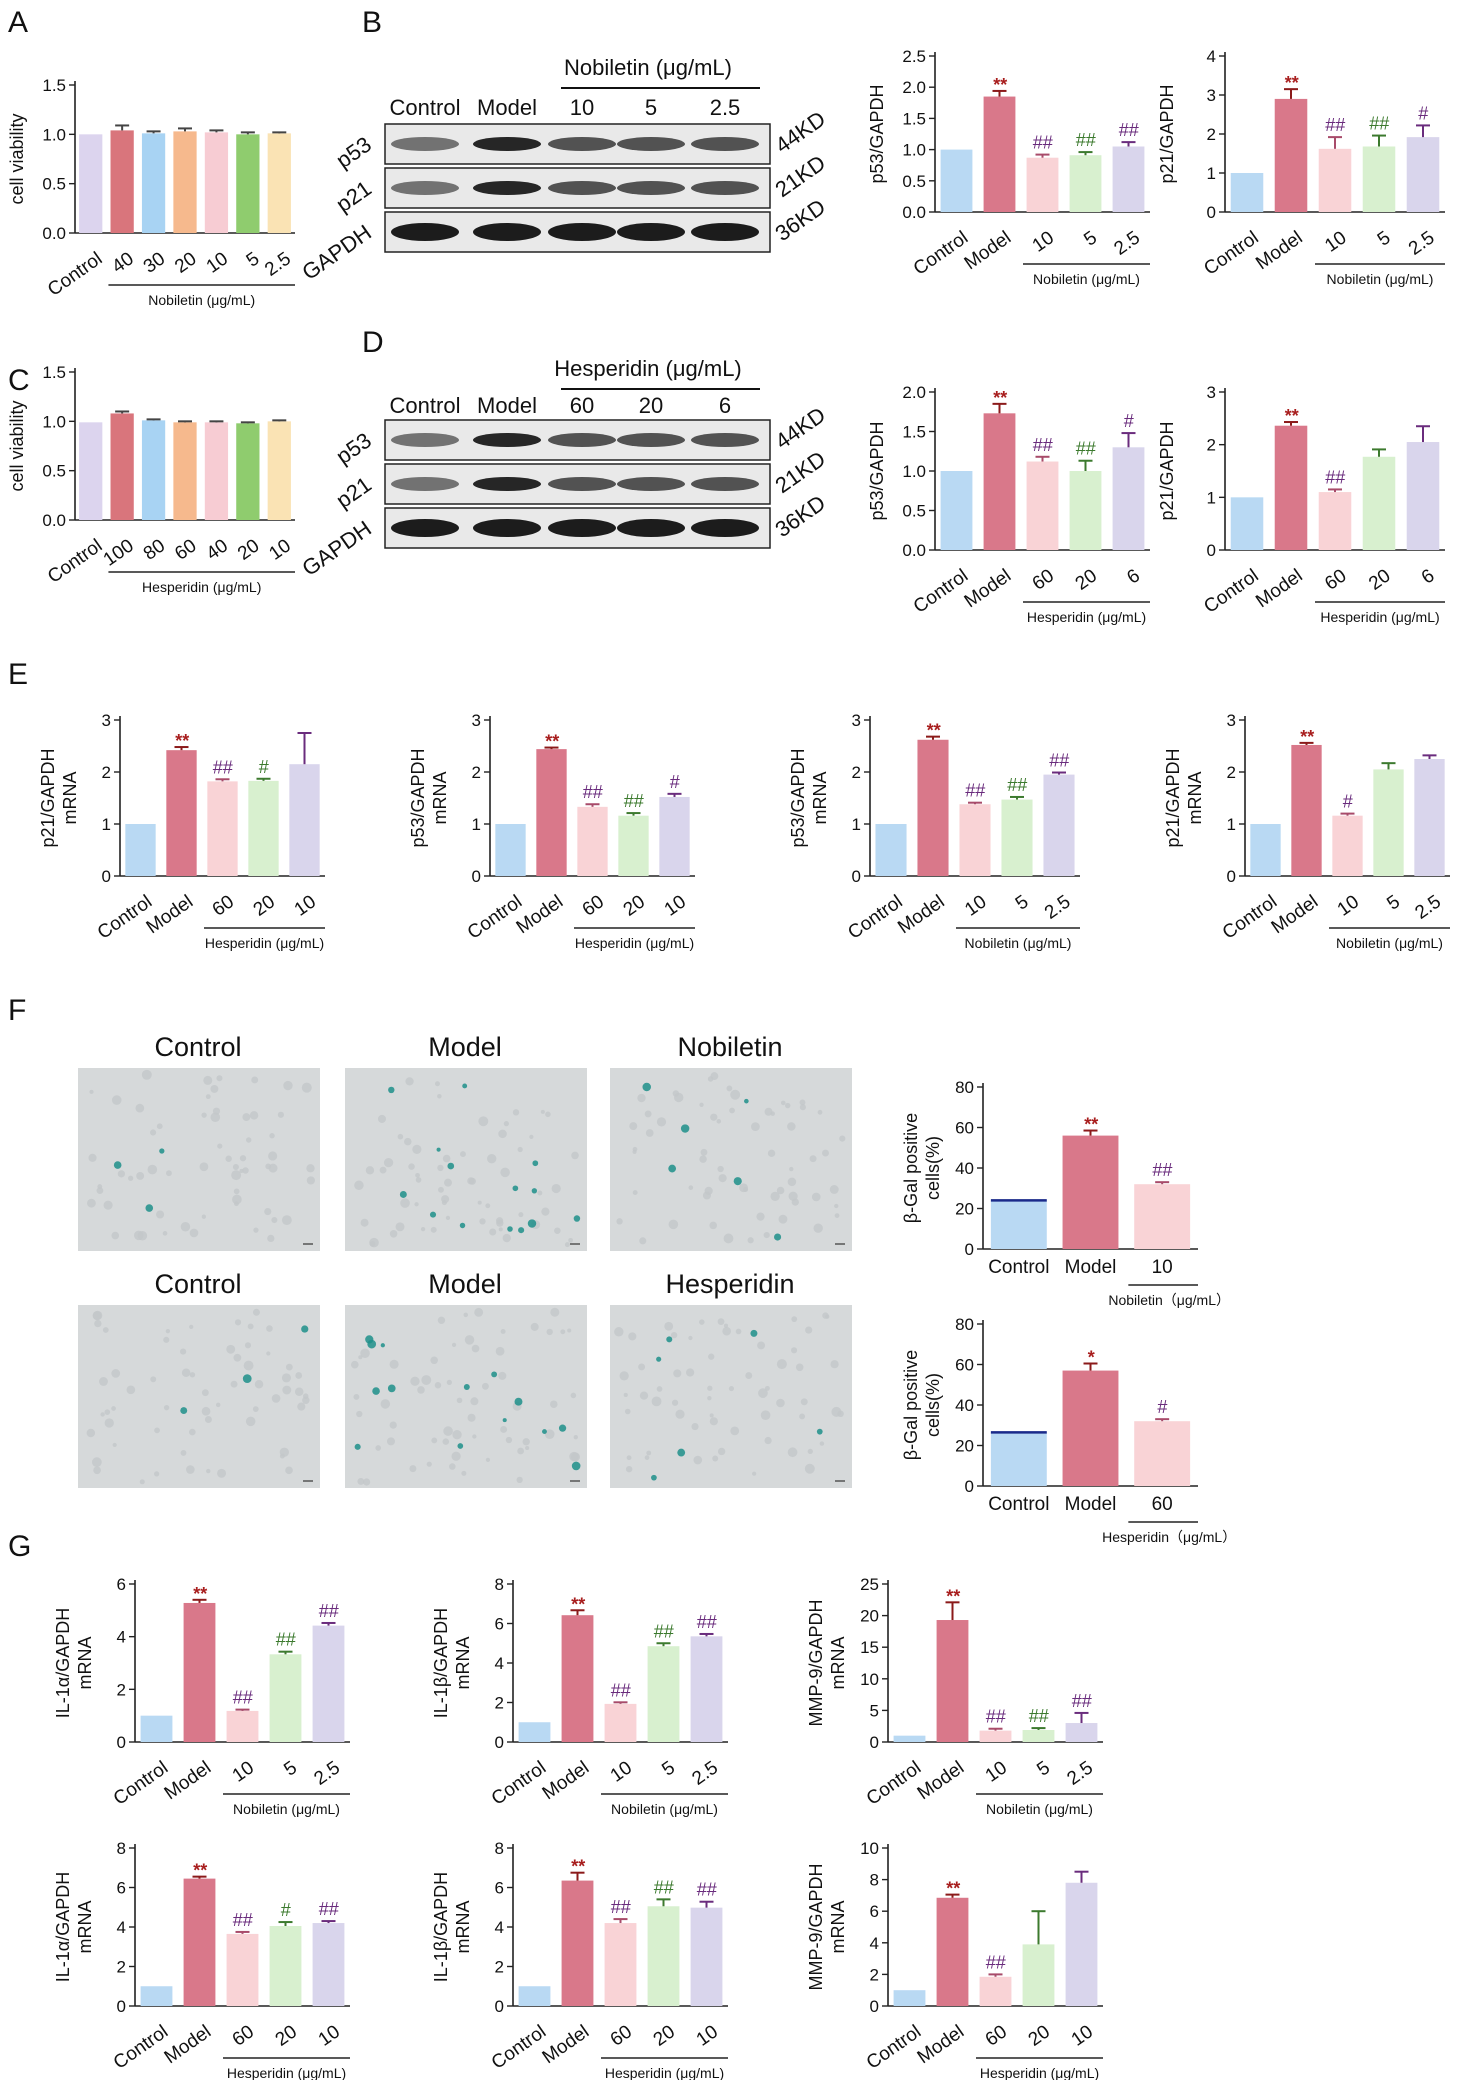 This screenshot has height=2080, width=1468. I want to click on lane-label: 5, so click(651, 107).